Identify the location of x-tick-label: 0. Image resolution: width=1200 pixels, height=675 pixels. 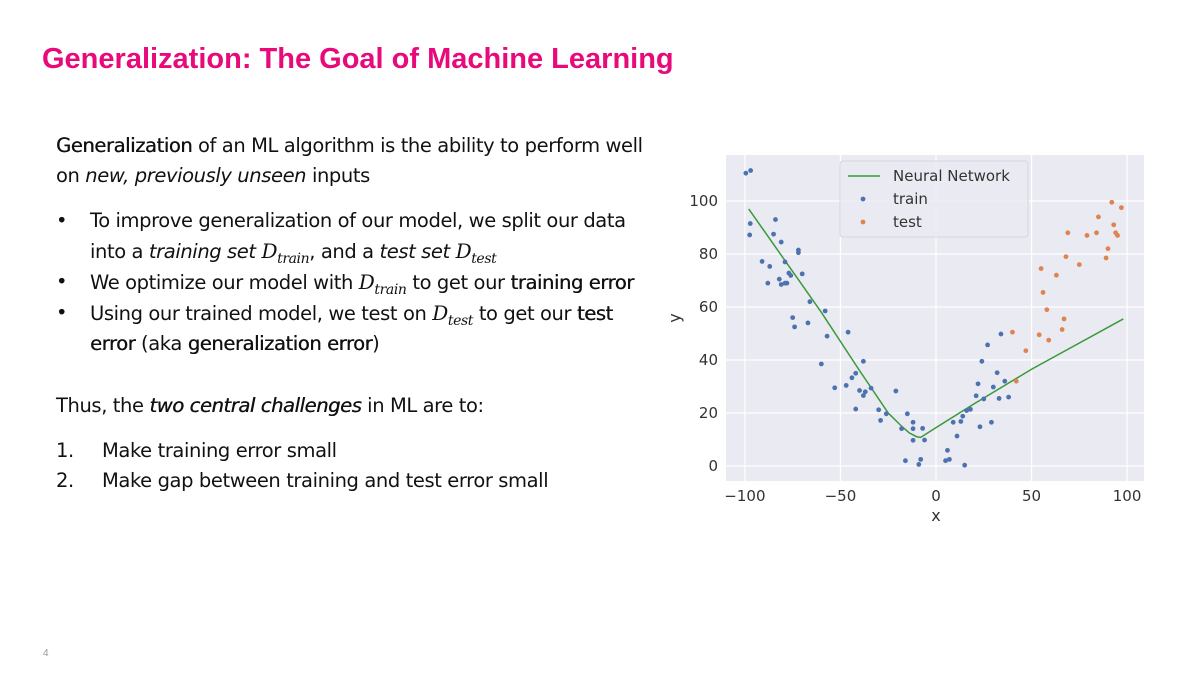
(936, 496).